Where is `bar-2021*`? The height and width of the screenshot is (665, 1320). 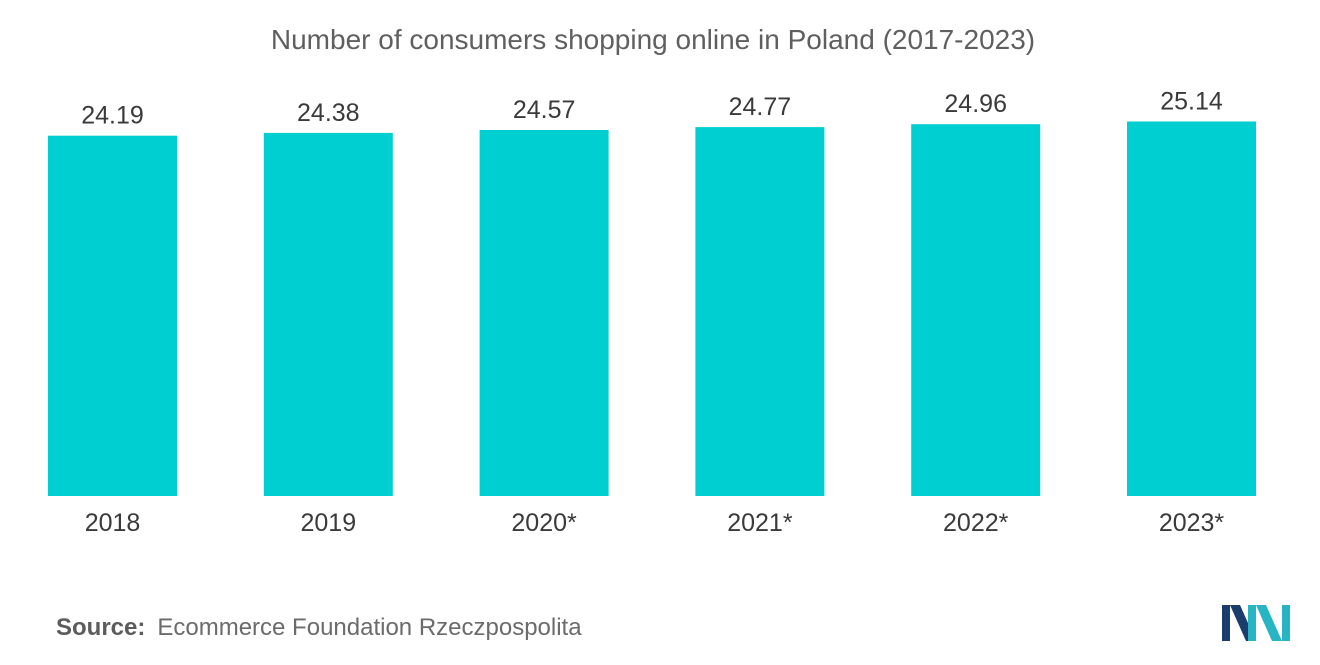
bar-2021* is located at coordinates (760, 311).